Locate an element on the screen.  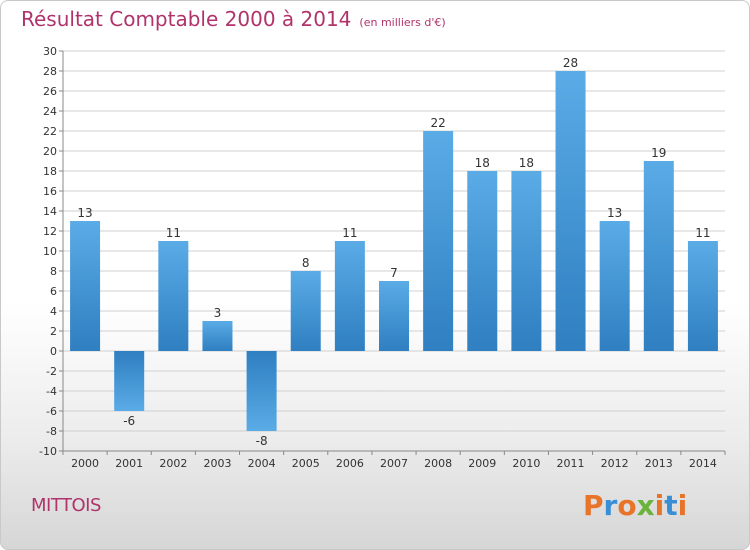
y-tick-label: -8 is located at coordinates (51, 431).